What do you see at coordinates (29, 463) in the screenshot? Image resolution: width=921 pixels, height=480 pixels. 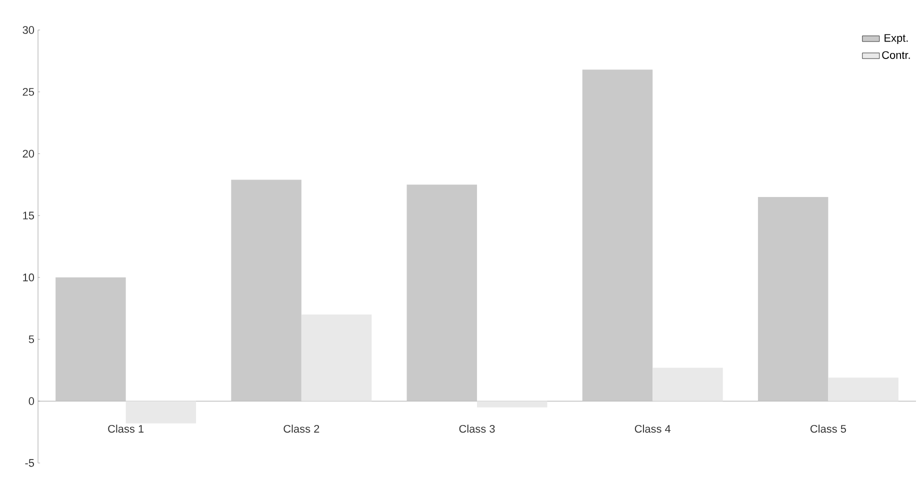 I see `y-tick-label: -5` at bounding box center [29, 463].